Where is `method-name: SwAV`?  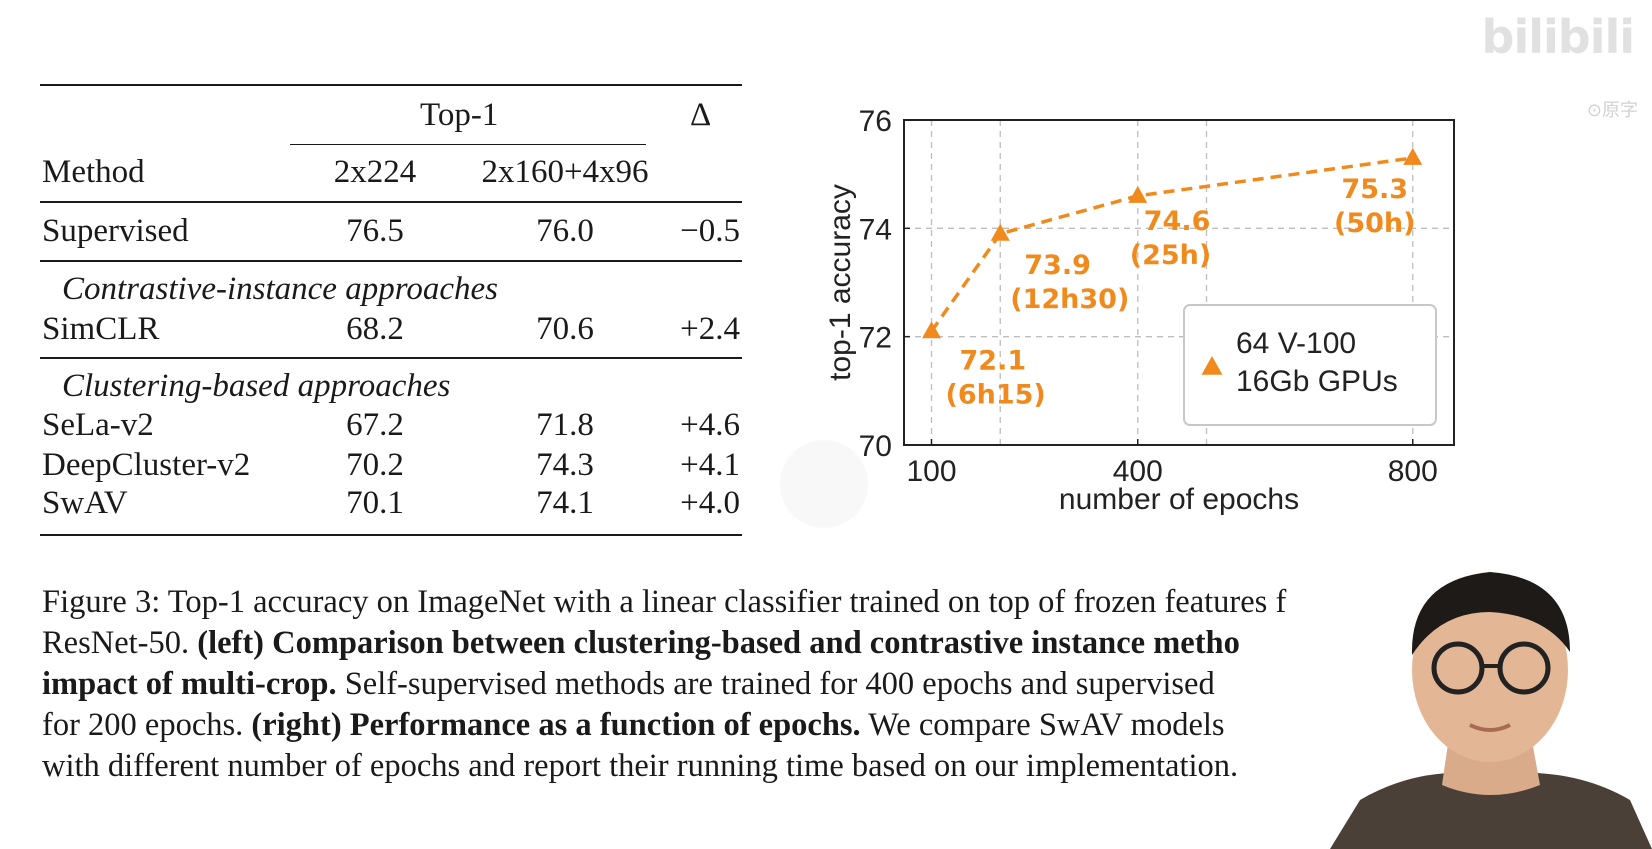 method-name: SwAV is located at coordinates (85, 503).